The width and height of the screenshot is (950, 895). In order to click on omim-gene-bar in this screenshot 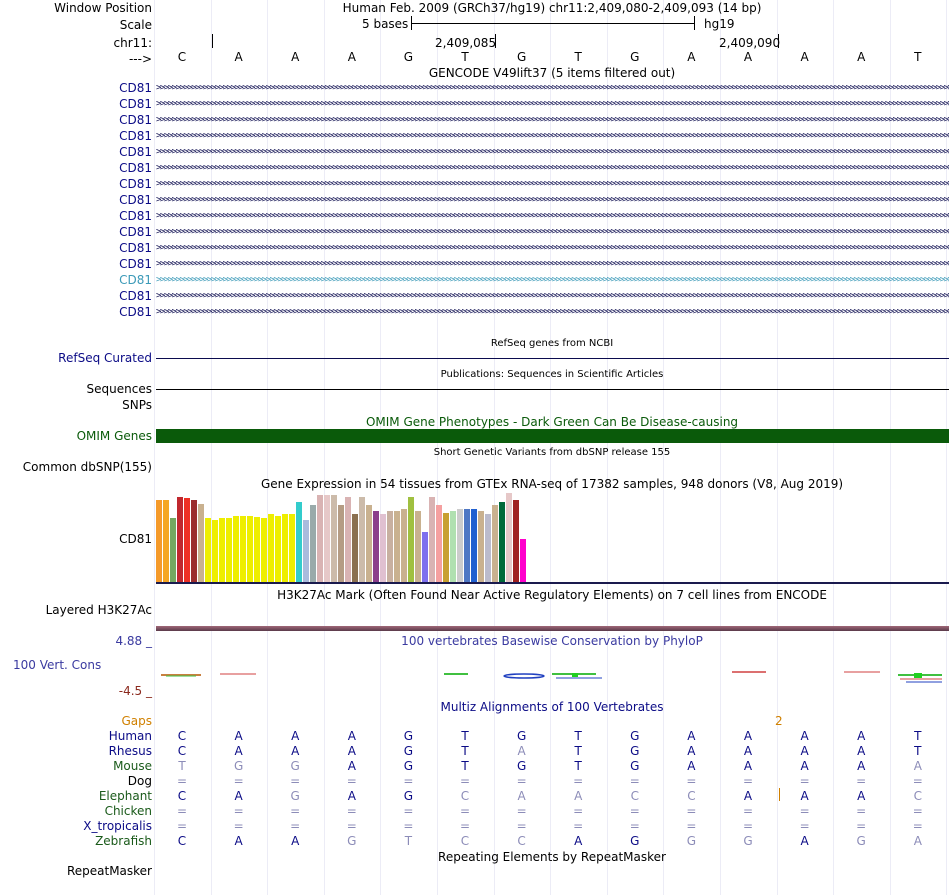, I will do `click(552, 436)`.